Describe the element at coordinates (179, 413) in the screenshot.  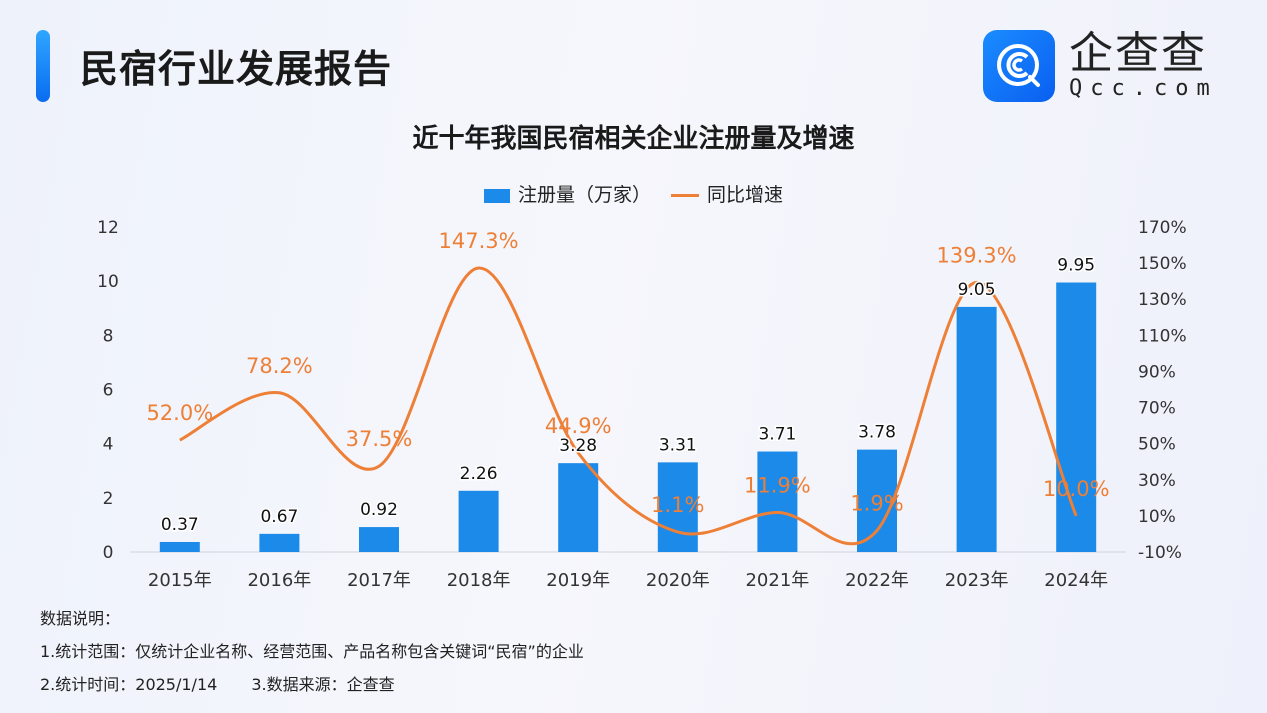
I see `line-value-label: 52.0%` at that location.